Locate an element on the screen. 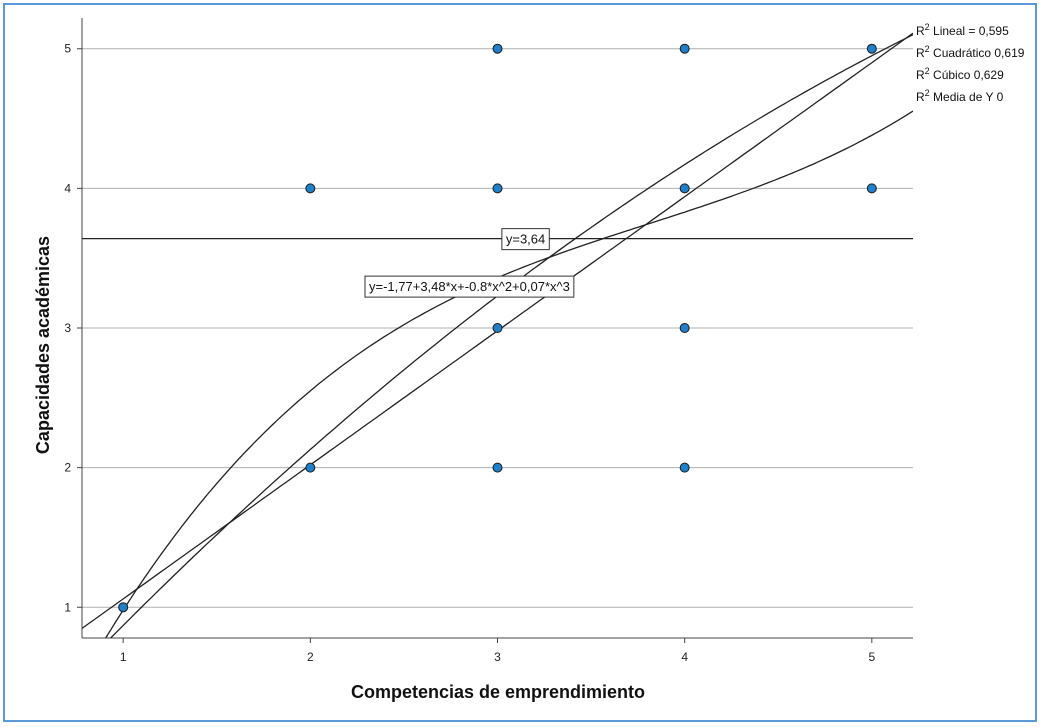  legend-entry-2: R2 Cúbico 0,629 is located at coordinates (960, 74).